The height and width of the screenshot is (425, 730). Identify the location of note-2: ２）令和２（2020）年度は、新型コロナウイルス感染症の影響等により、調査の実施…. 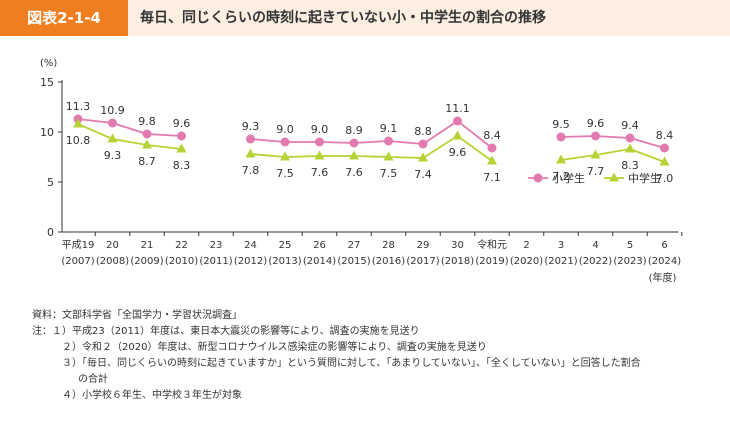
(274, 347).